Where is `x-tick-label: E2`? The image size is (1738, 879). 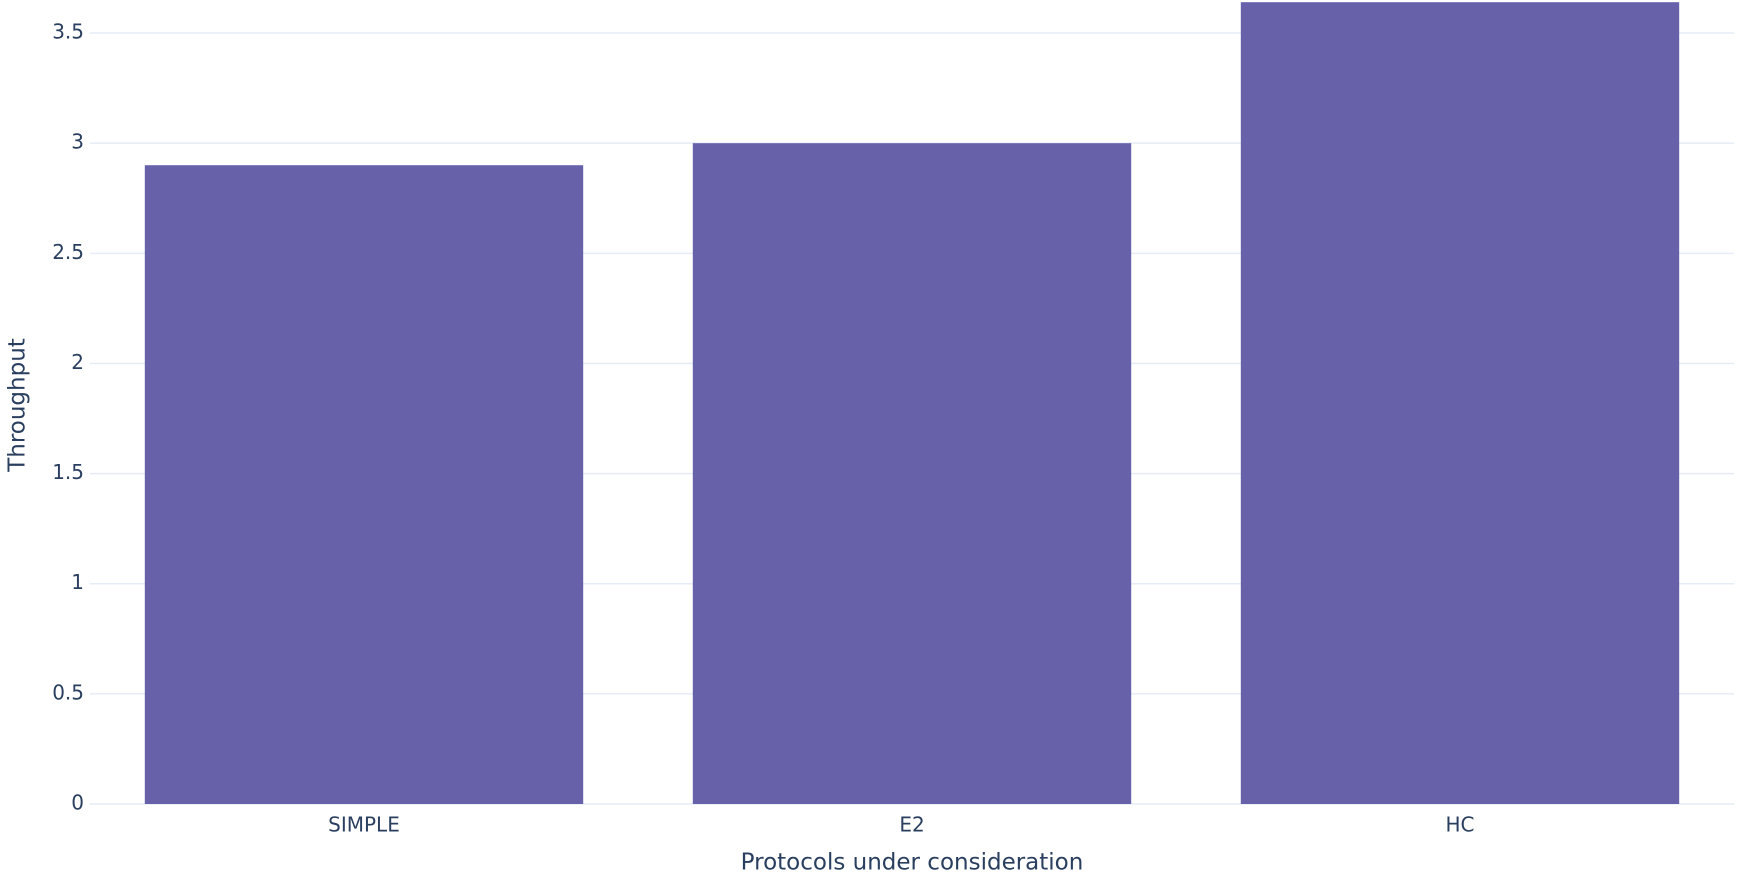
x-tick-label: E2 is located at coordinates (911, 825).